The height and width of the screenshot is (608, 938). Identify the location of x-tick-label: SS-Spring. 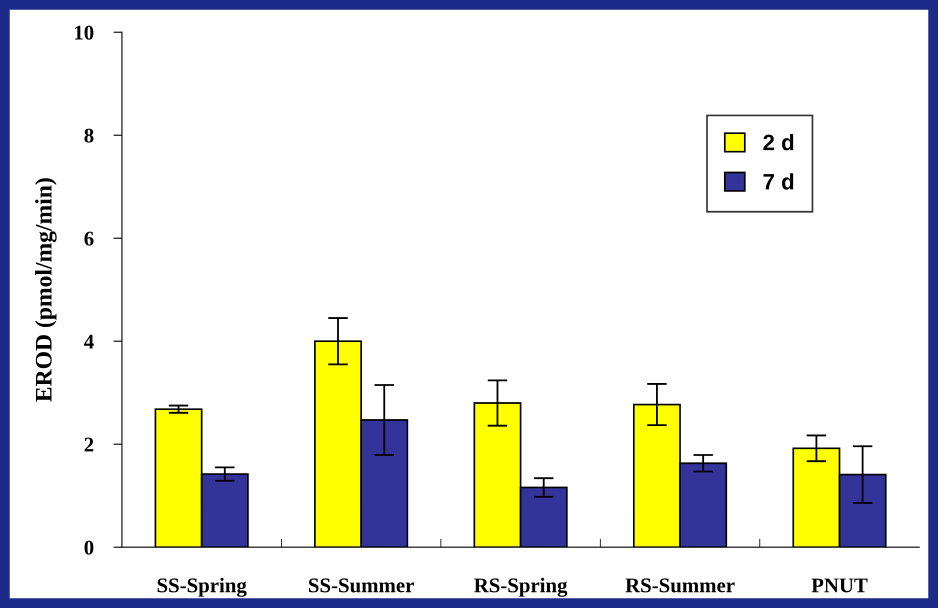
(202, 587).